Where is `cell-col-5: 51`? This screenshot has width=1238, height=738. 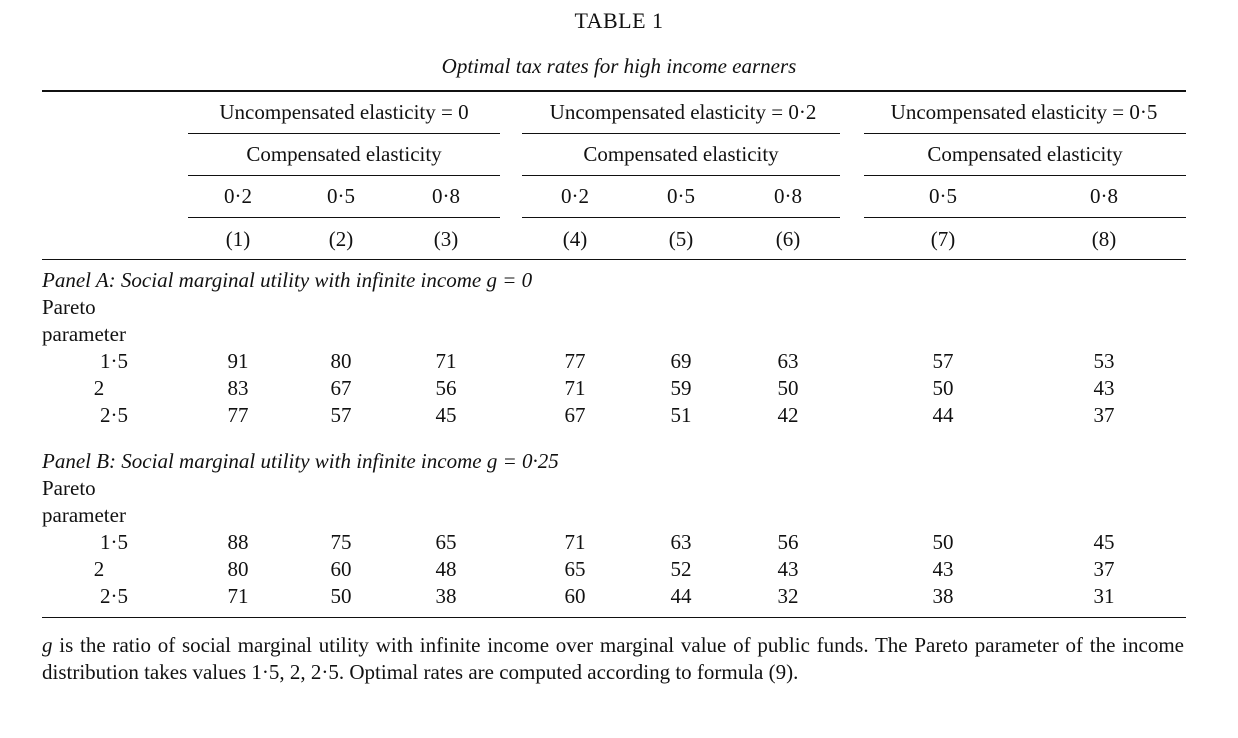
cell-col-5: 51 is located at coordinates (681, 415).